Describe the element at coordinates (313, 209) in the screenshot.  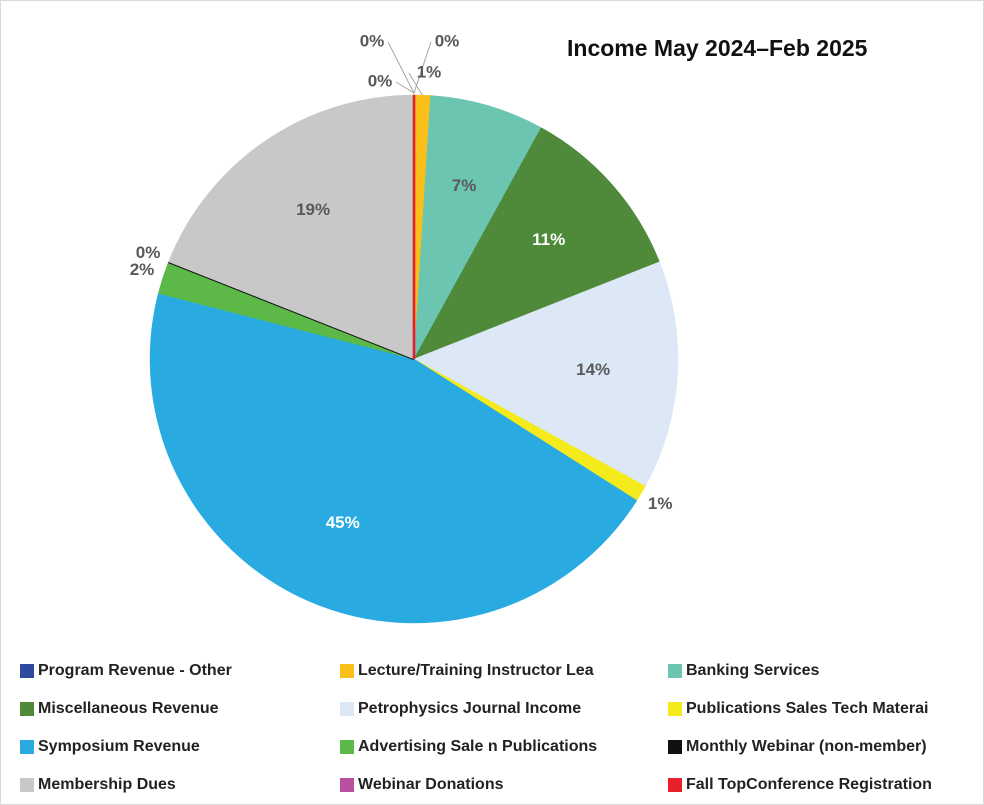
I see `data-label: 19%` at that location.